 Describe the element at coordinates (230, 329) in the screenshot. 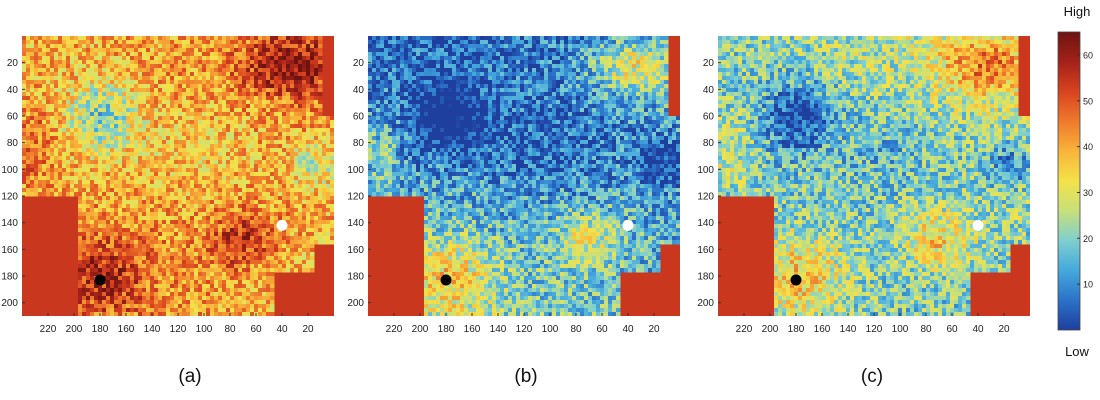

I see `x-tick-label: 80` at that location.